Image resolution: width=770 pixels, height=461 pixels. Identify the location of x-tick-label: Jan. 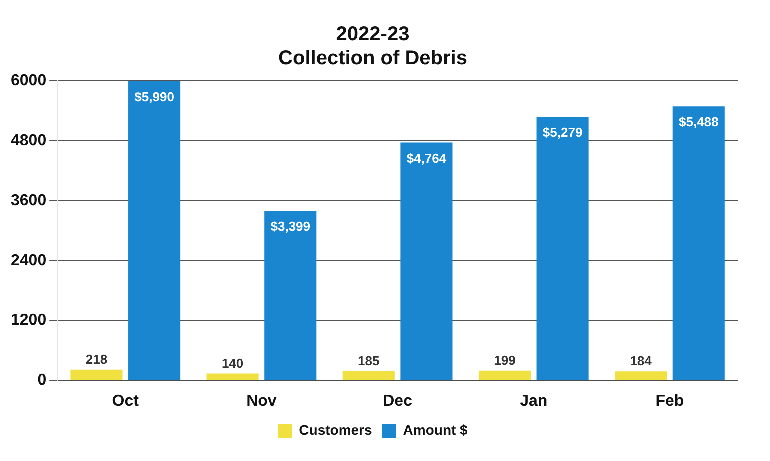
(534, 401).